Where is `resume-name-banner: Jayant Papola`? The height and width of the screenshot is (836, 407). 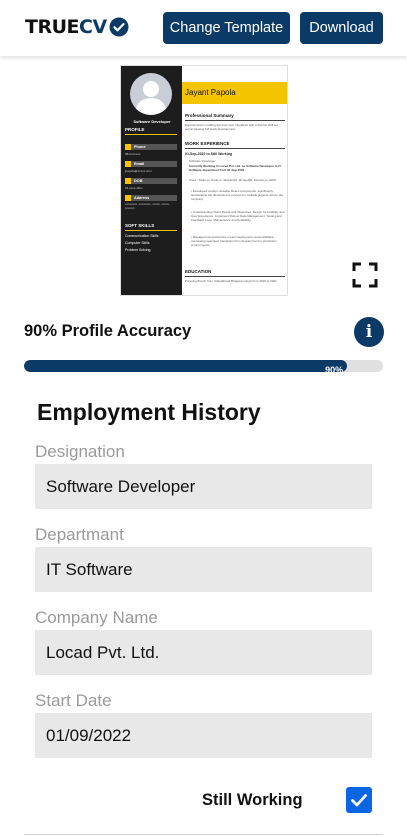 resume-name-banner: Jayant Papola is located at coordinates (234, 93).